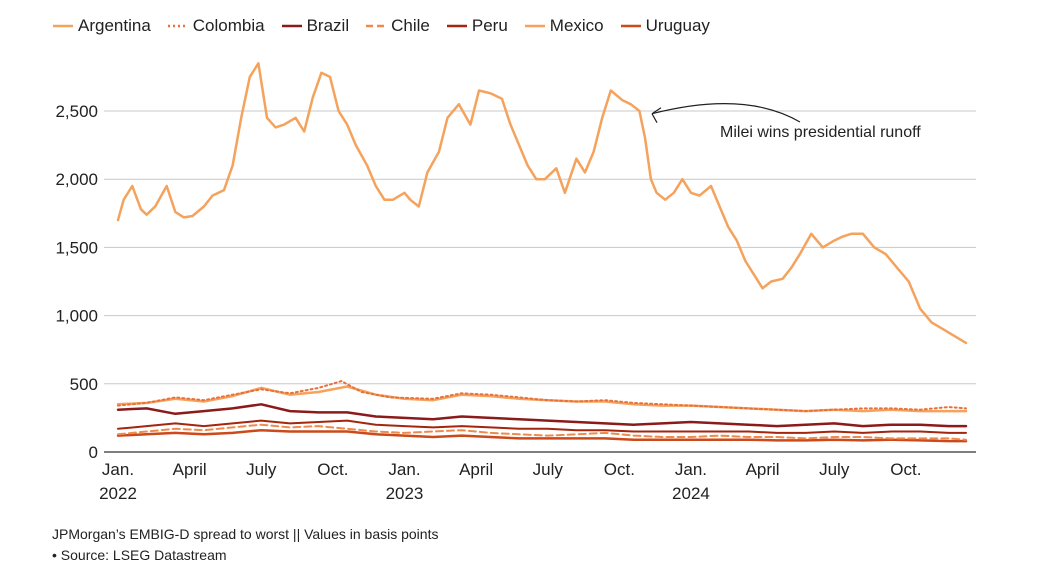  I want to click on legend-swatch-chile, so click(376, 26).